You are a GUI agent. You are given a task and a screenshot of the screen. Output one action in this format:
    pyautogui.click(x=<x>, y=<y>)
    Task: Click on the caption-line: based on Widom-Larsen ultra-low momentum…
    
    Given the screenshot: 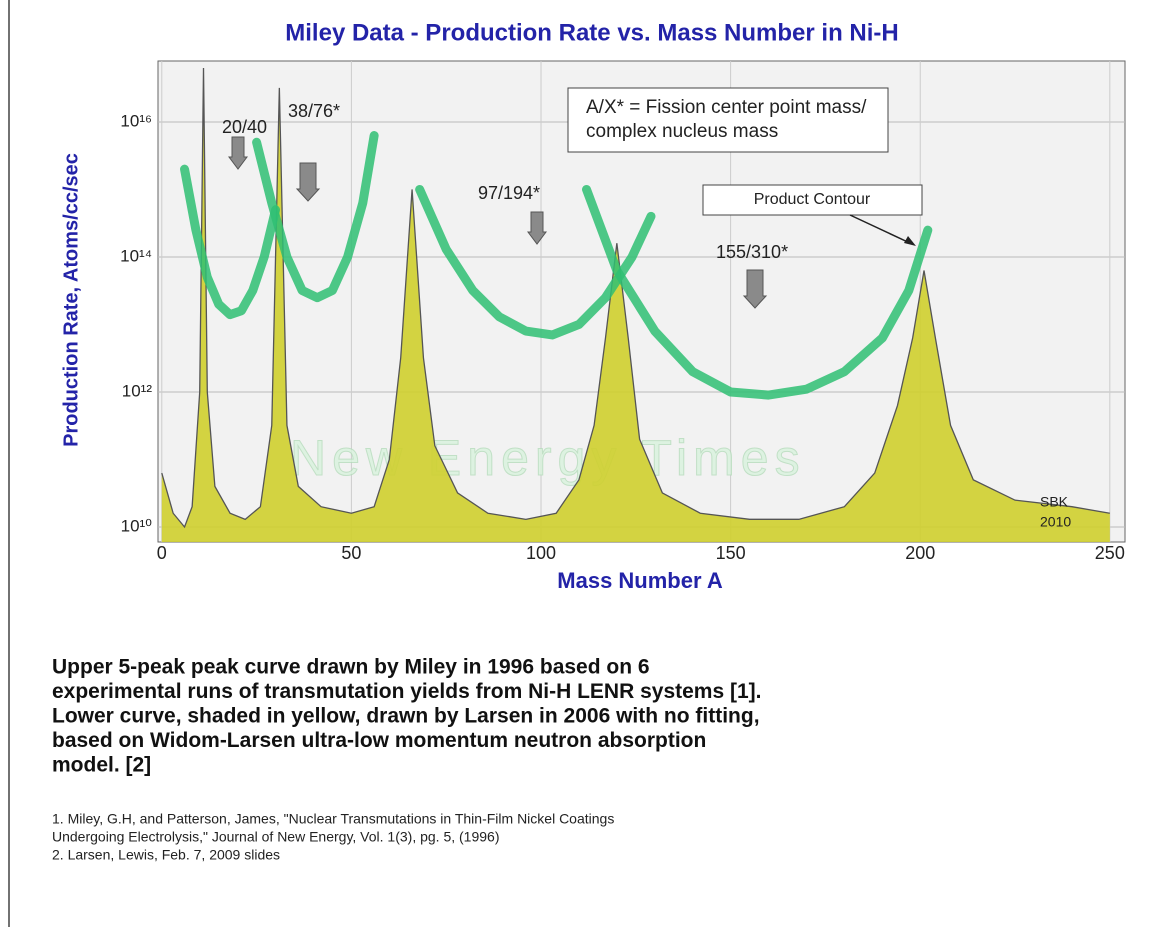 What is the action you would take?
    pyautogui.click(x=379, y=740)
    